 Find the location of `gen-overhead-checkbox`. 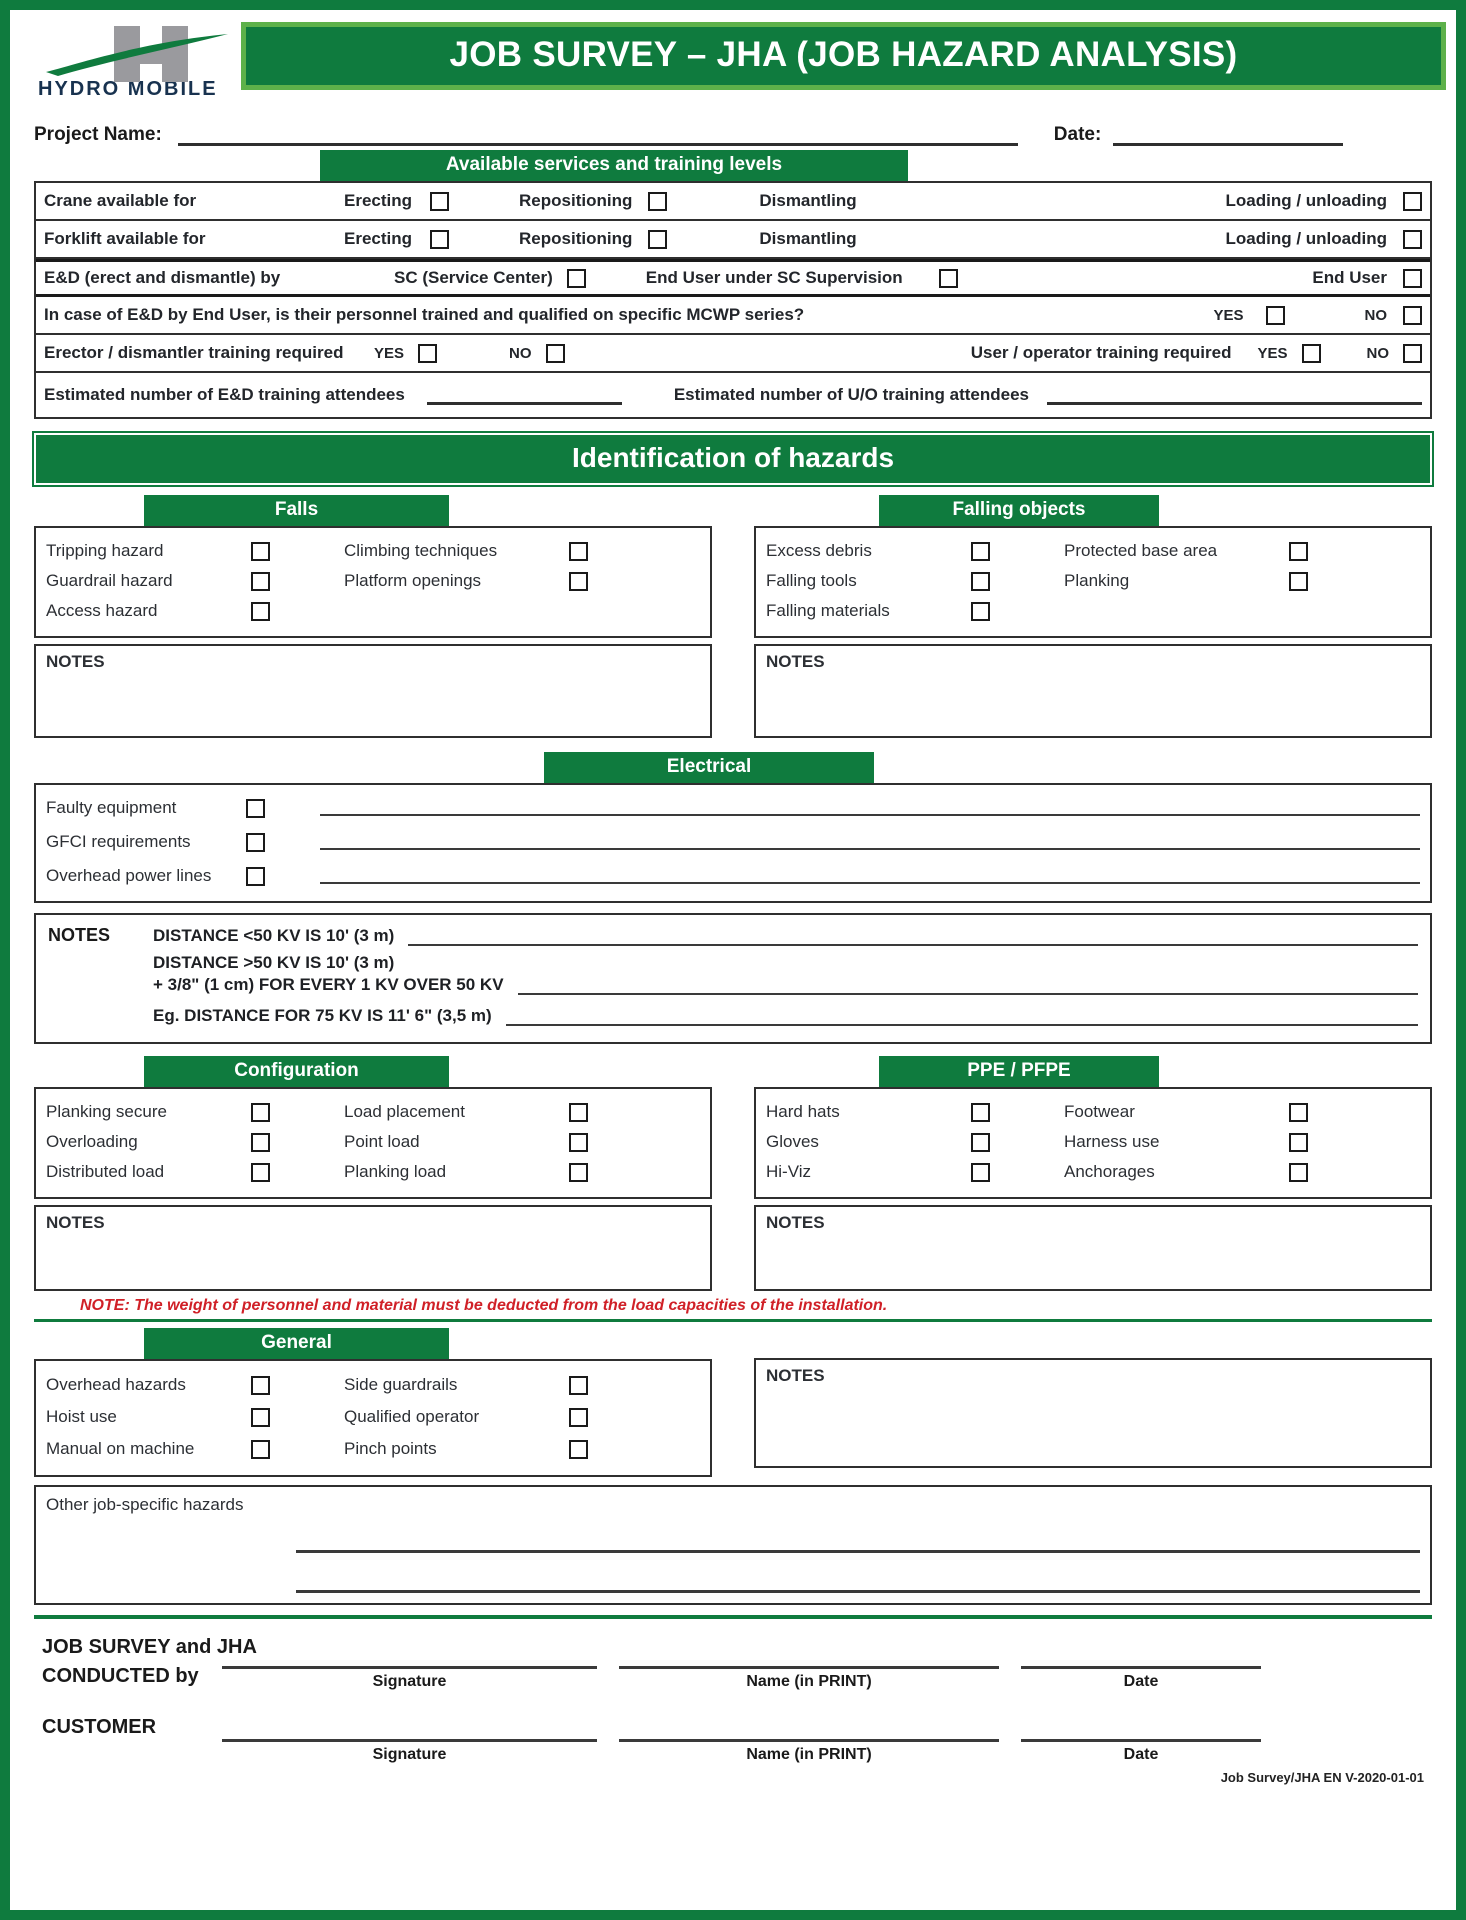

gen-overhead-checkbox is located at coordinates (260, 1385).